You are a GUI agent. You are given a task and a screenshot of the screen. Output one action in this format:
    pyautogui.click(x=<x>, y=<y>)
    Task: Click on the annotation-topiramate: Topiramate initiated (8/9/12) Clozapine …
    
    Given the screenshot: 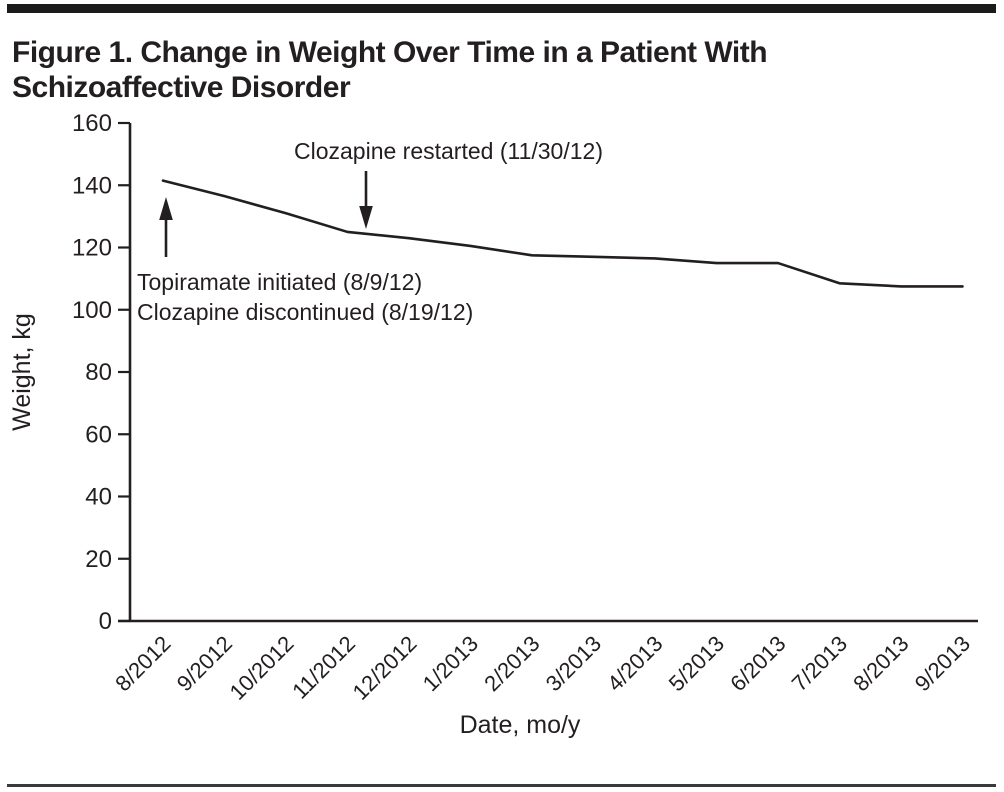 What is the action you would take?
    pyautogui.click(x=305, y=261)
    